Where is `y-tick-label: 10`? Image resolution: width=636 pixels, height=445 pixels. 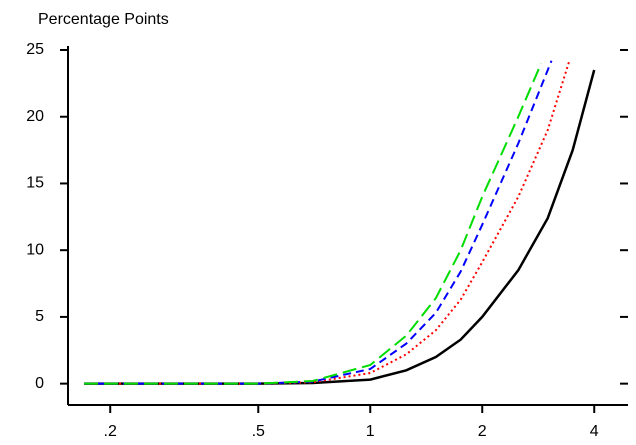 y-tick-label: 10 is located at coordinates (35, 249).